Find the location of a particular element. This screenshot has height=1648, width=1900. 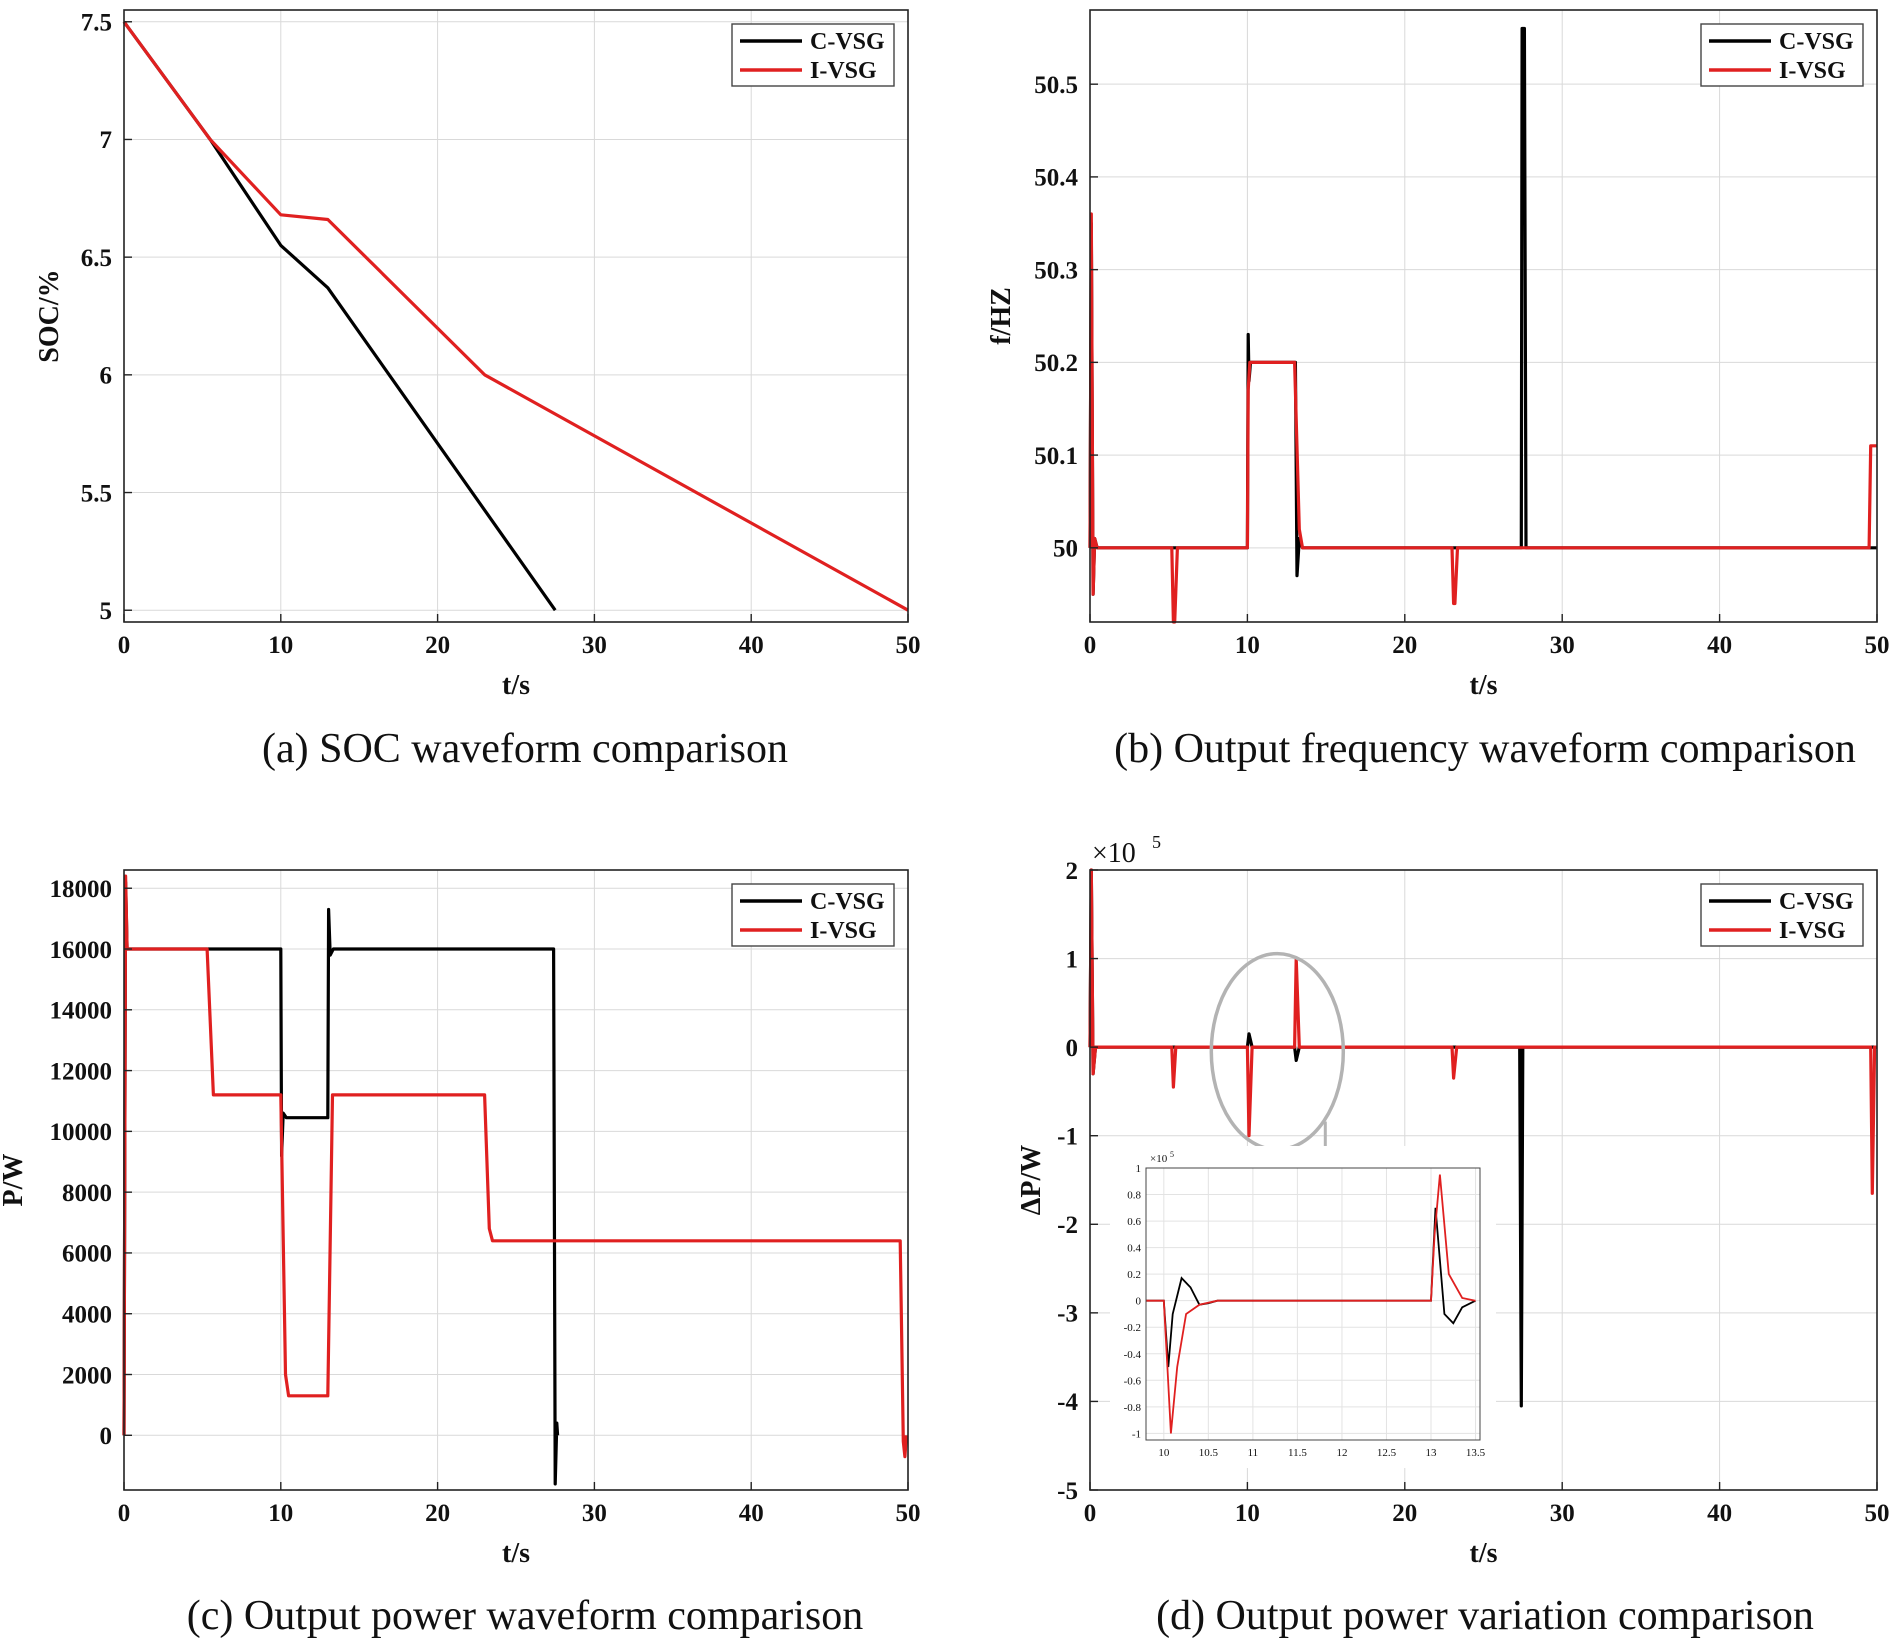

y-tick-label: 50.4 is located at coordinates (1056, 178).